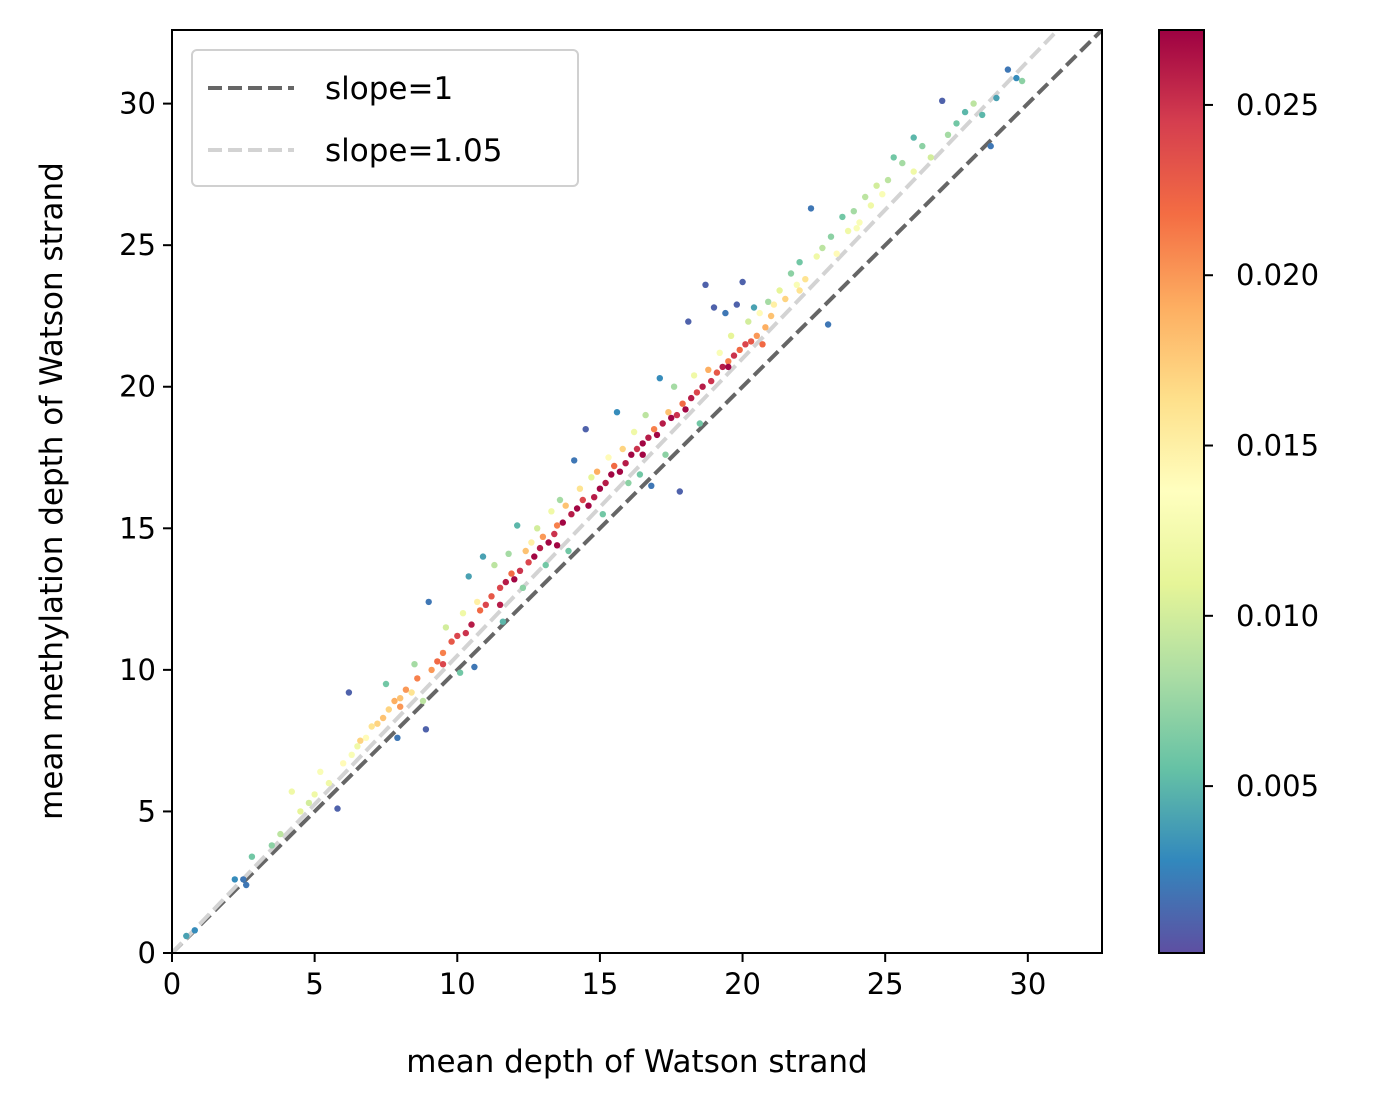 The height and width of the screenshot is (1113, 1383). Describe the element at coordinates (389, 89) in the screenshot. I see `legend-label-slope-1: slope=1` at that location.